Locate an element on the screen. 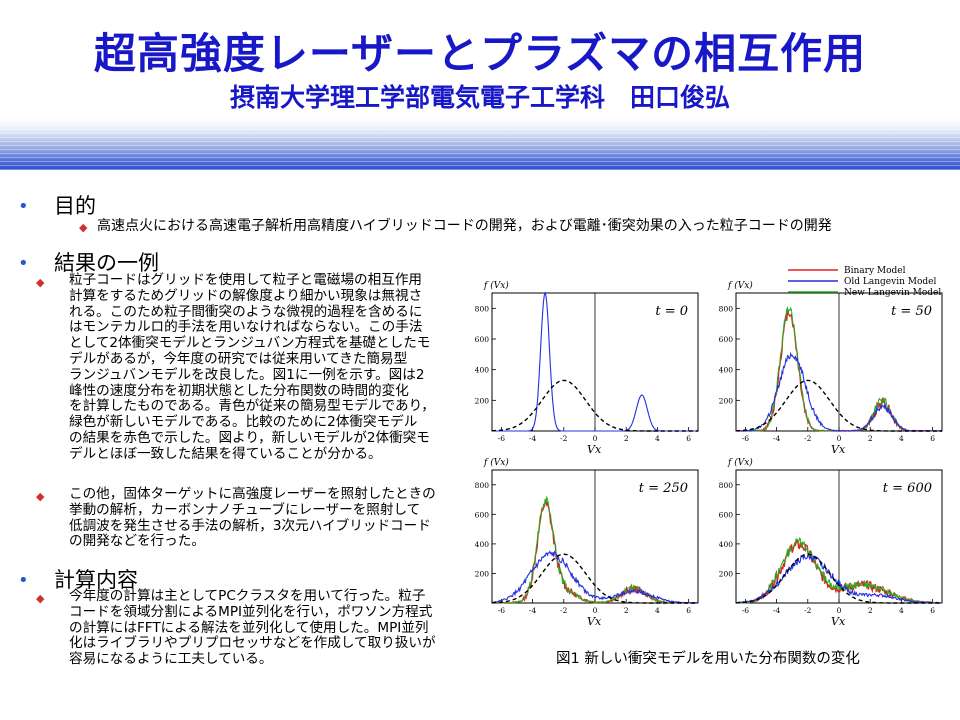  text-line: 容易になるように工夫している。 is located at coordinates (171, 659).